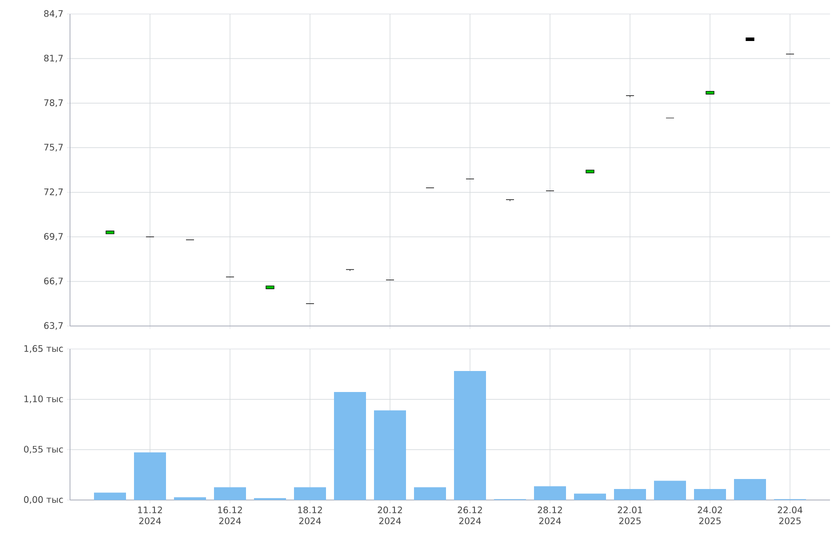 This screenshot has width=840, height=550. What do you see at coordinates (43, 450) in the screenshot?
I see `y-tick-label: 0,55 тыс` at bounding box center [43, 450].